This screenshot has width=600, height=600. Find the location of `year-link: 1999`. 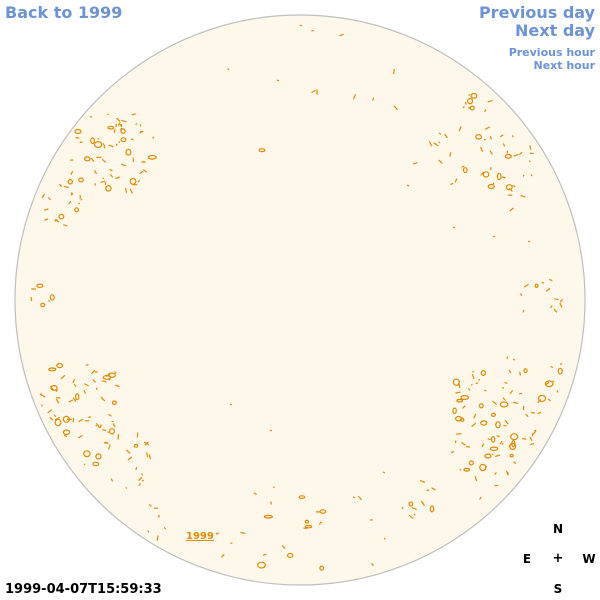

year-link: 1999 is located at coordinates (200, 536).